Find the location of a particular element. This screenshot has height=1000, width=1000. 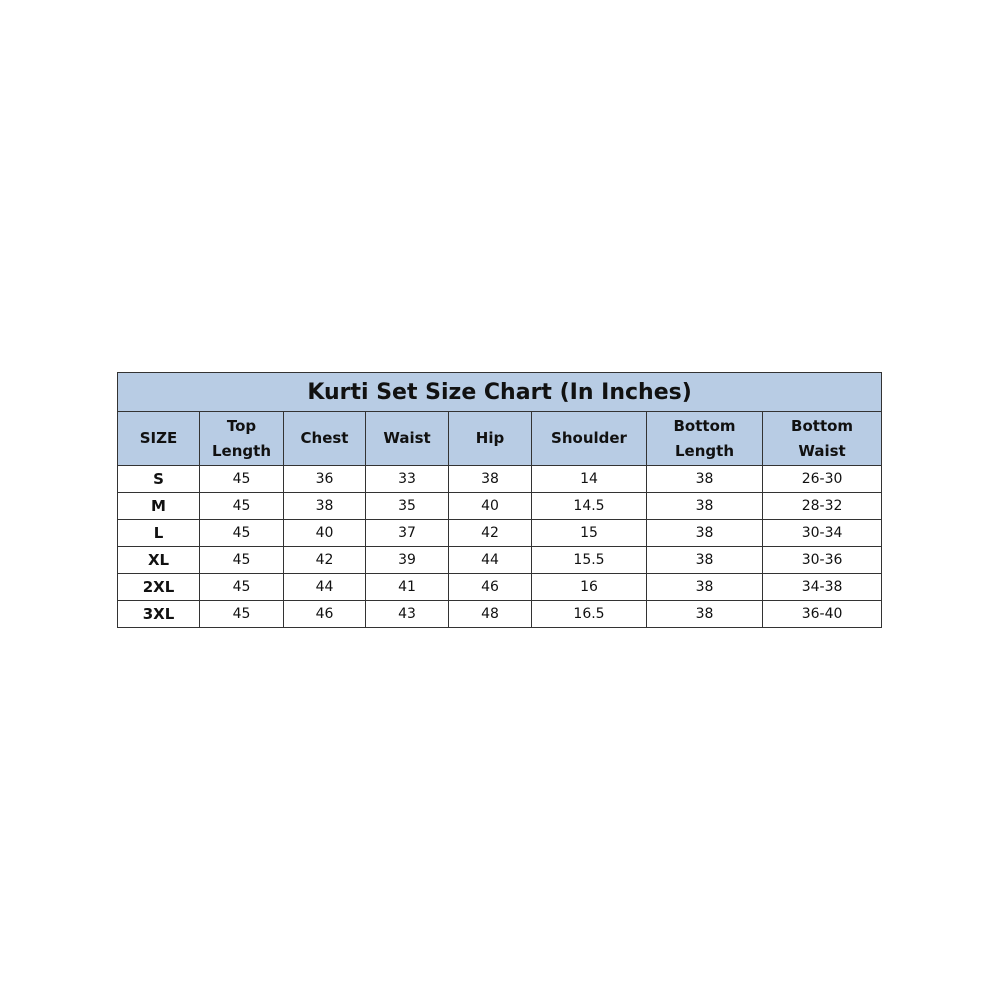

value-cell: 16.5 is located at coordinates (589, 614).